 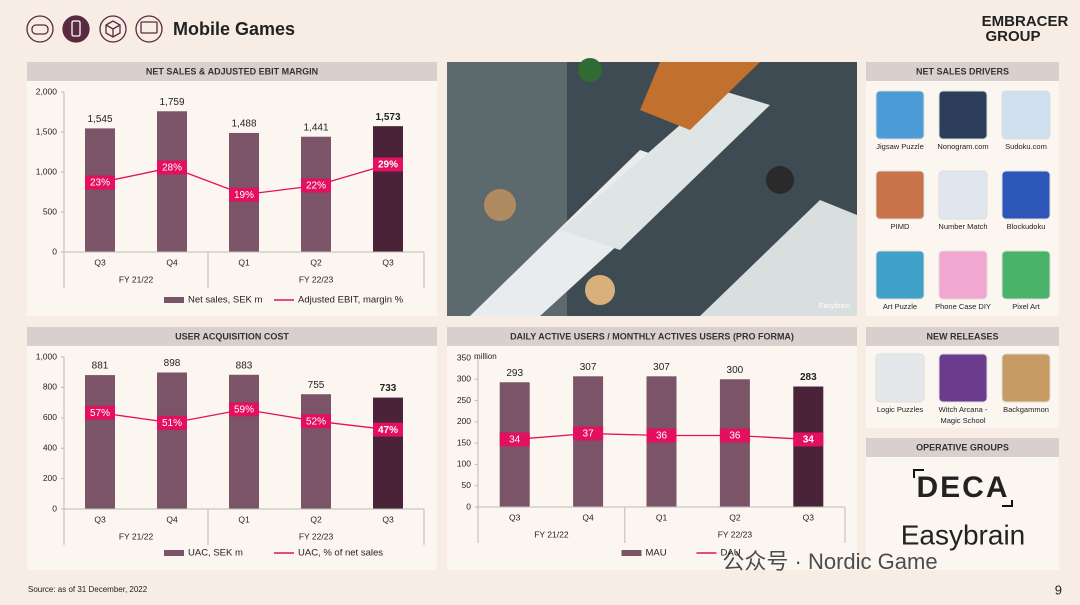 I want to click on app-label: PIMD, so click(x=900, y=226).